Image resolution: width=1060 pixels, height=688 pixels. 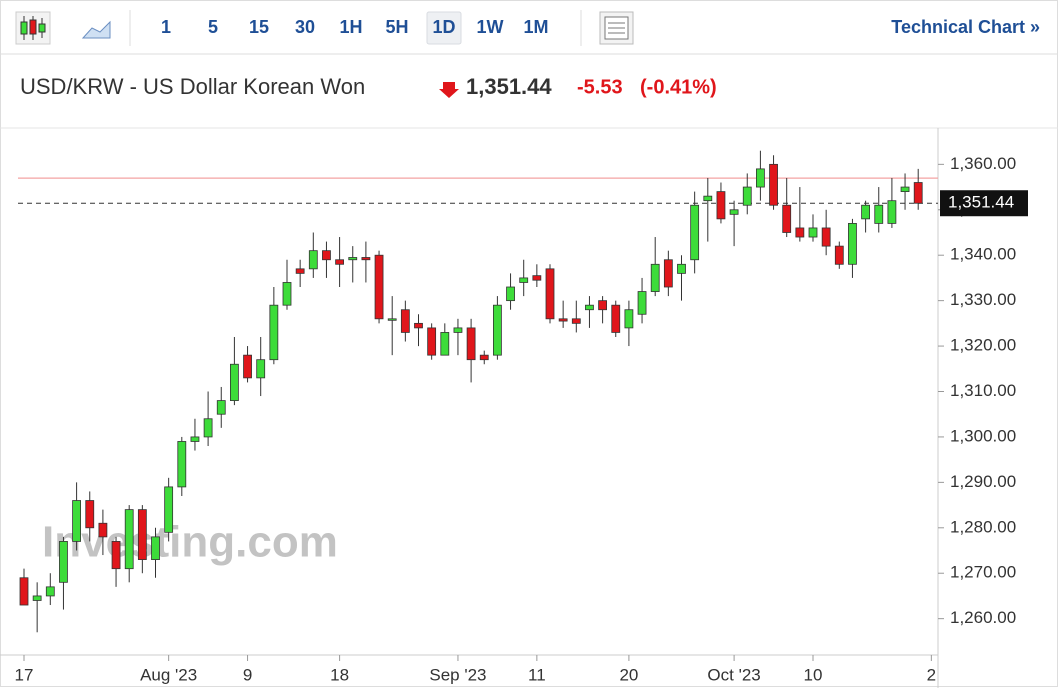 What do you see at coordinates (535, 27) in the screenshot?
I see `interval-button: 1M` at bounding box center [535, 27].